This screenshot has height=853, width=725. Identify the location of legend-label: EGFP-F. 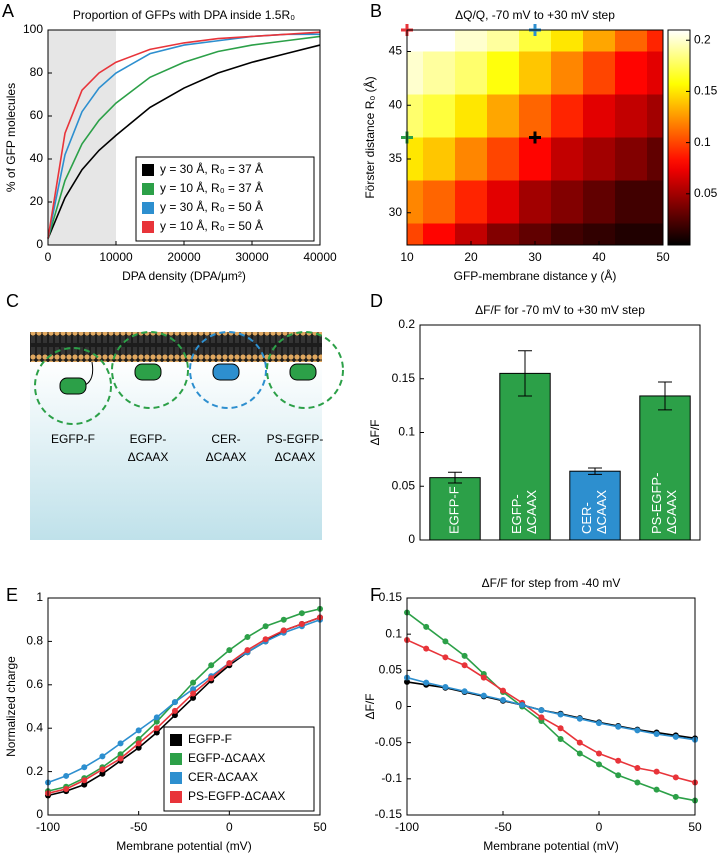
(210, 739).